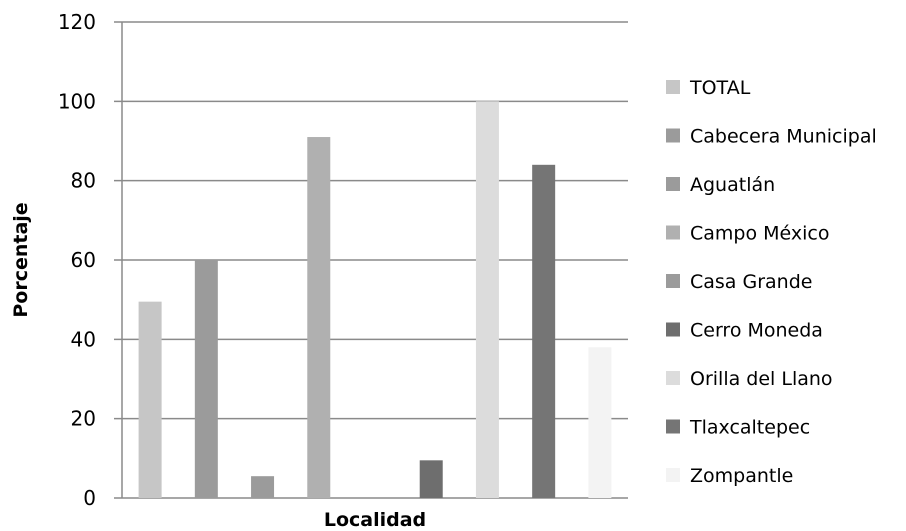 The image size is (906, 531). What do you see at coordinates (83, 339) in the screenshot?
I see `y-tick-label-40: 40` at bounding box center [83, 339].